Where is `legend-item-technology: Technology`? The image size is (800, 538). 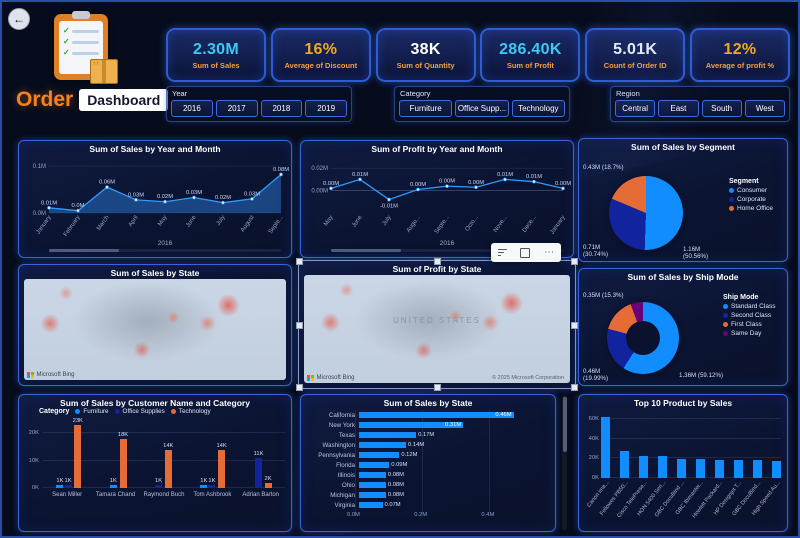 legend-item-technology: Technology is located at coordinates (190, 411).